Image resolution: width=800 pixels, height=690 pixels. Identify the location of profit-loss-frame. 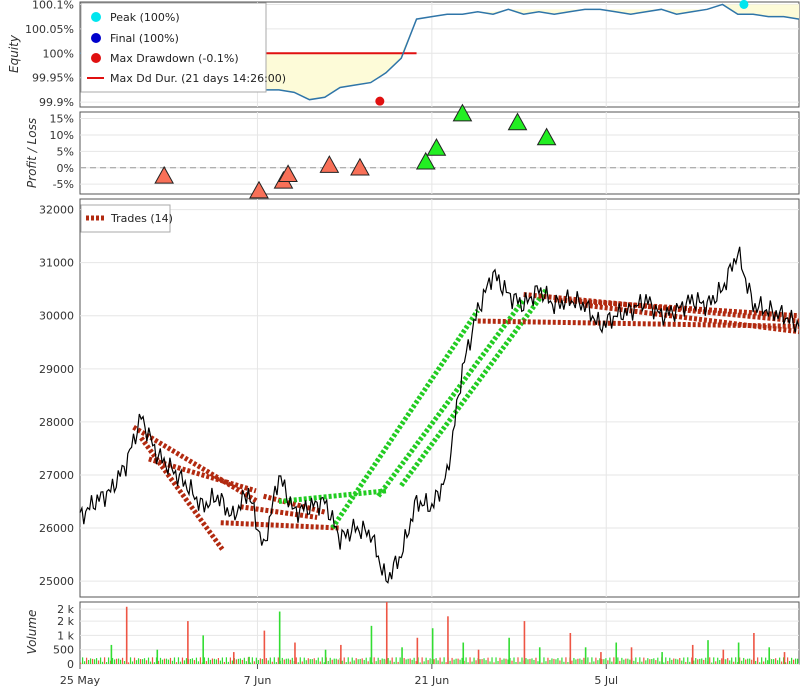
(439, 153).